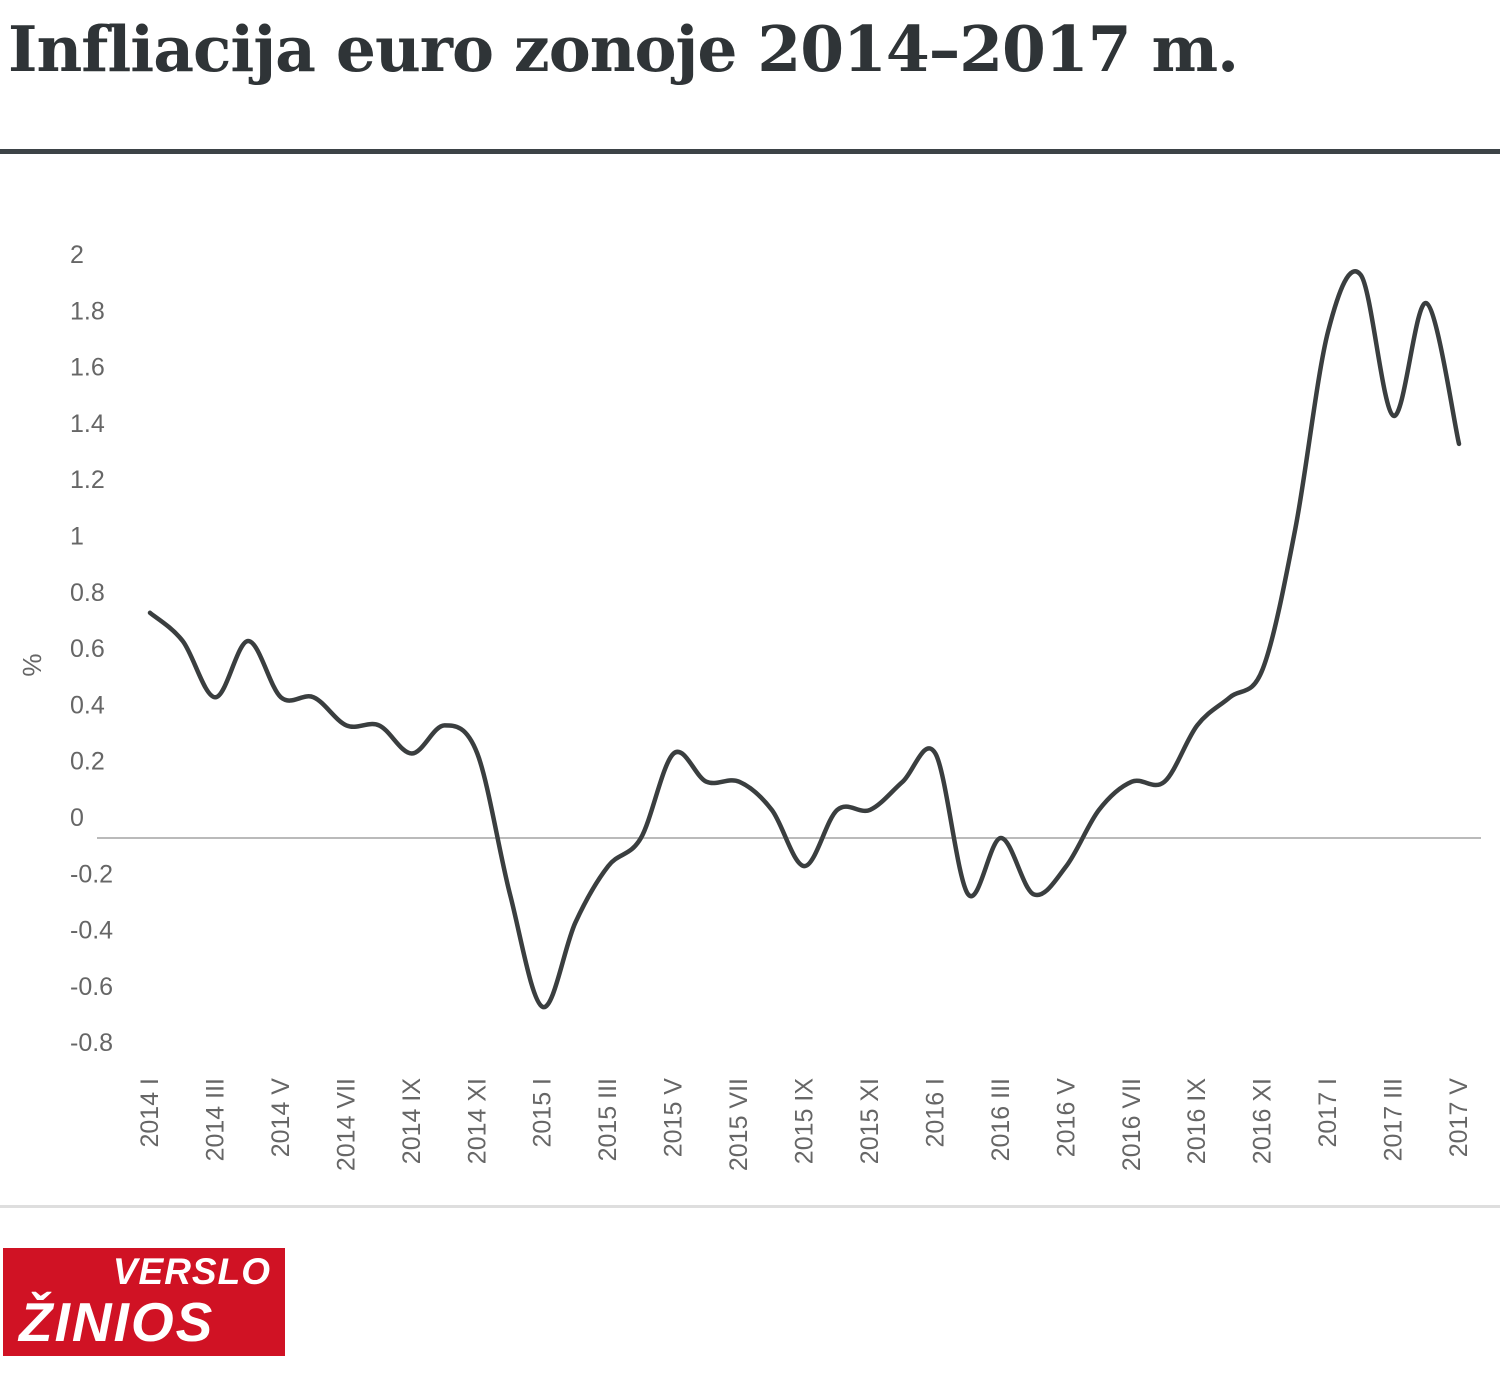 This screenshot has width=1500, height=1386. I want to click on logo-text-zinios: ŽINIOS, so click(117, 1322).